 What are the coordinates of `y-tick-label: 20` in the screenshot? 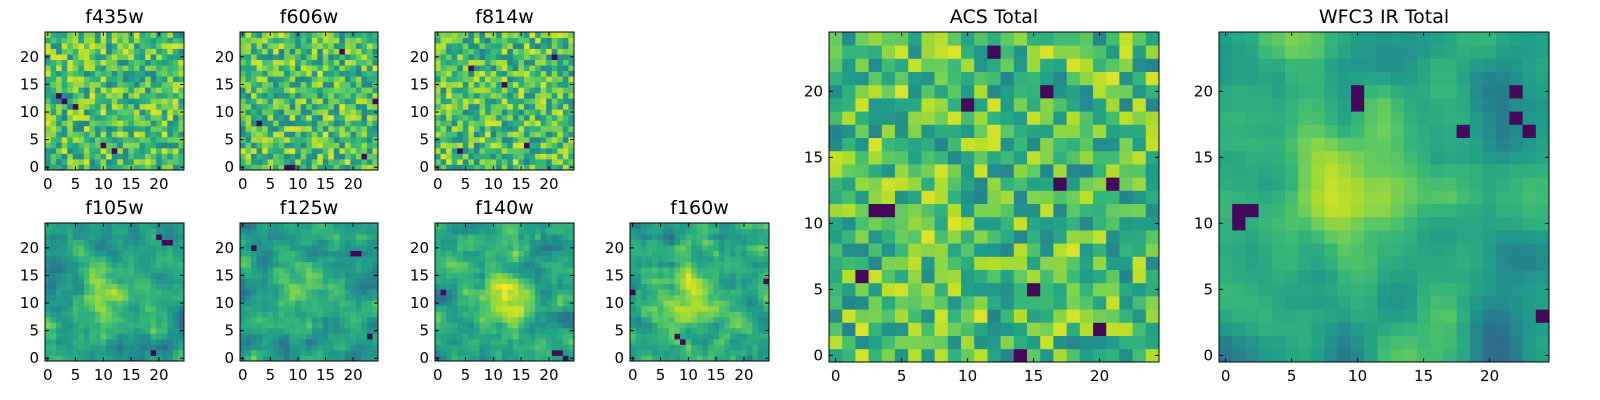 It's located at (419, 248).